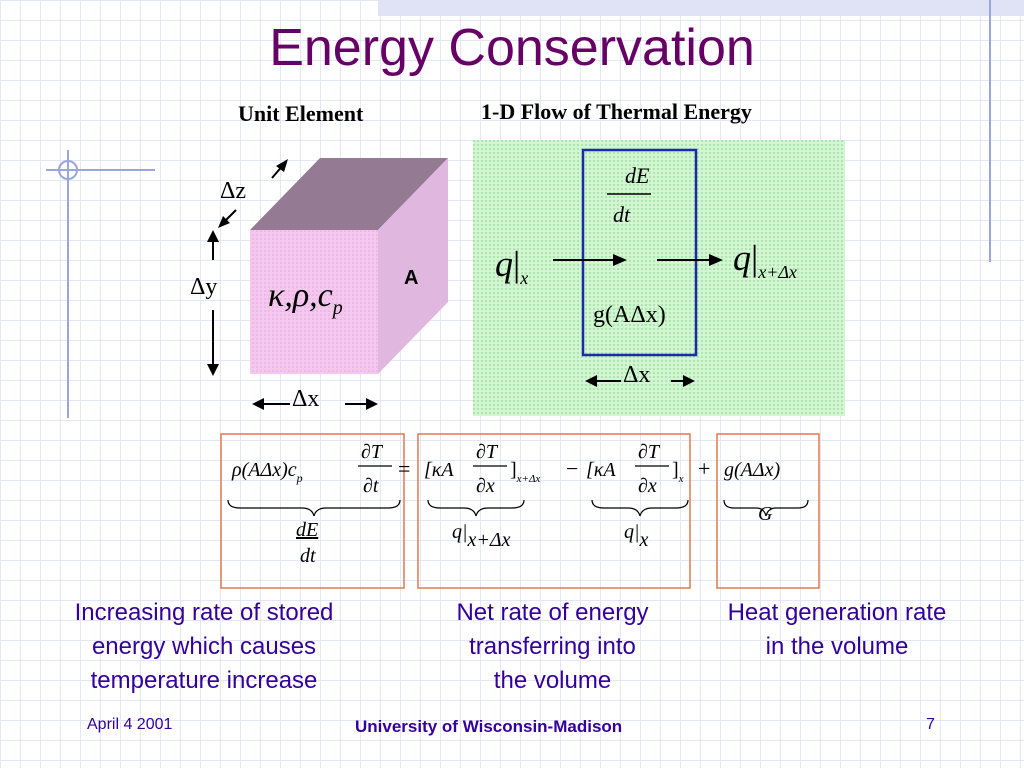  Describe the element at coordinates (640, 508) in the screenshot. I see `brace-q2` at that location.